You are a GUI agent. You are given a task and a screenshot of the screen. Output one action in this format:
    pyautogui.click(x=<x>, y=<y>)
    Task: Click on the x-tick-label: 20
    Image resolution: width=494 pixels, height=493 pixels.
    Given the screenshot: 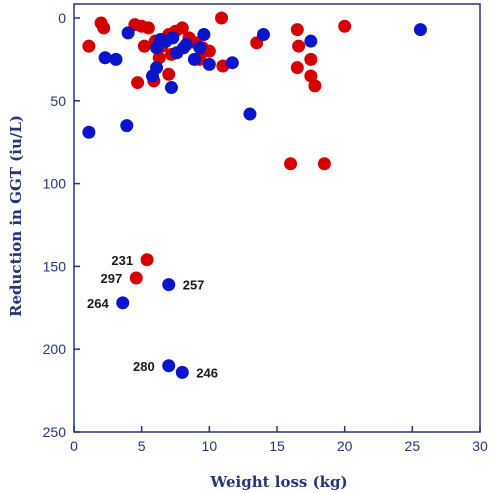 What is the action you would take?
    pyautogui.click(x=345, y=446)
    